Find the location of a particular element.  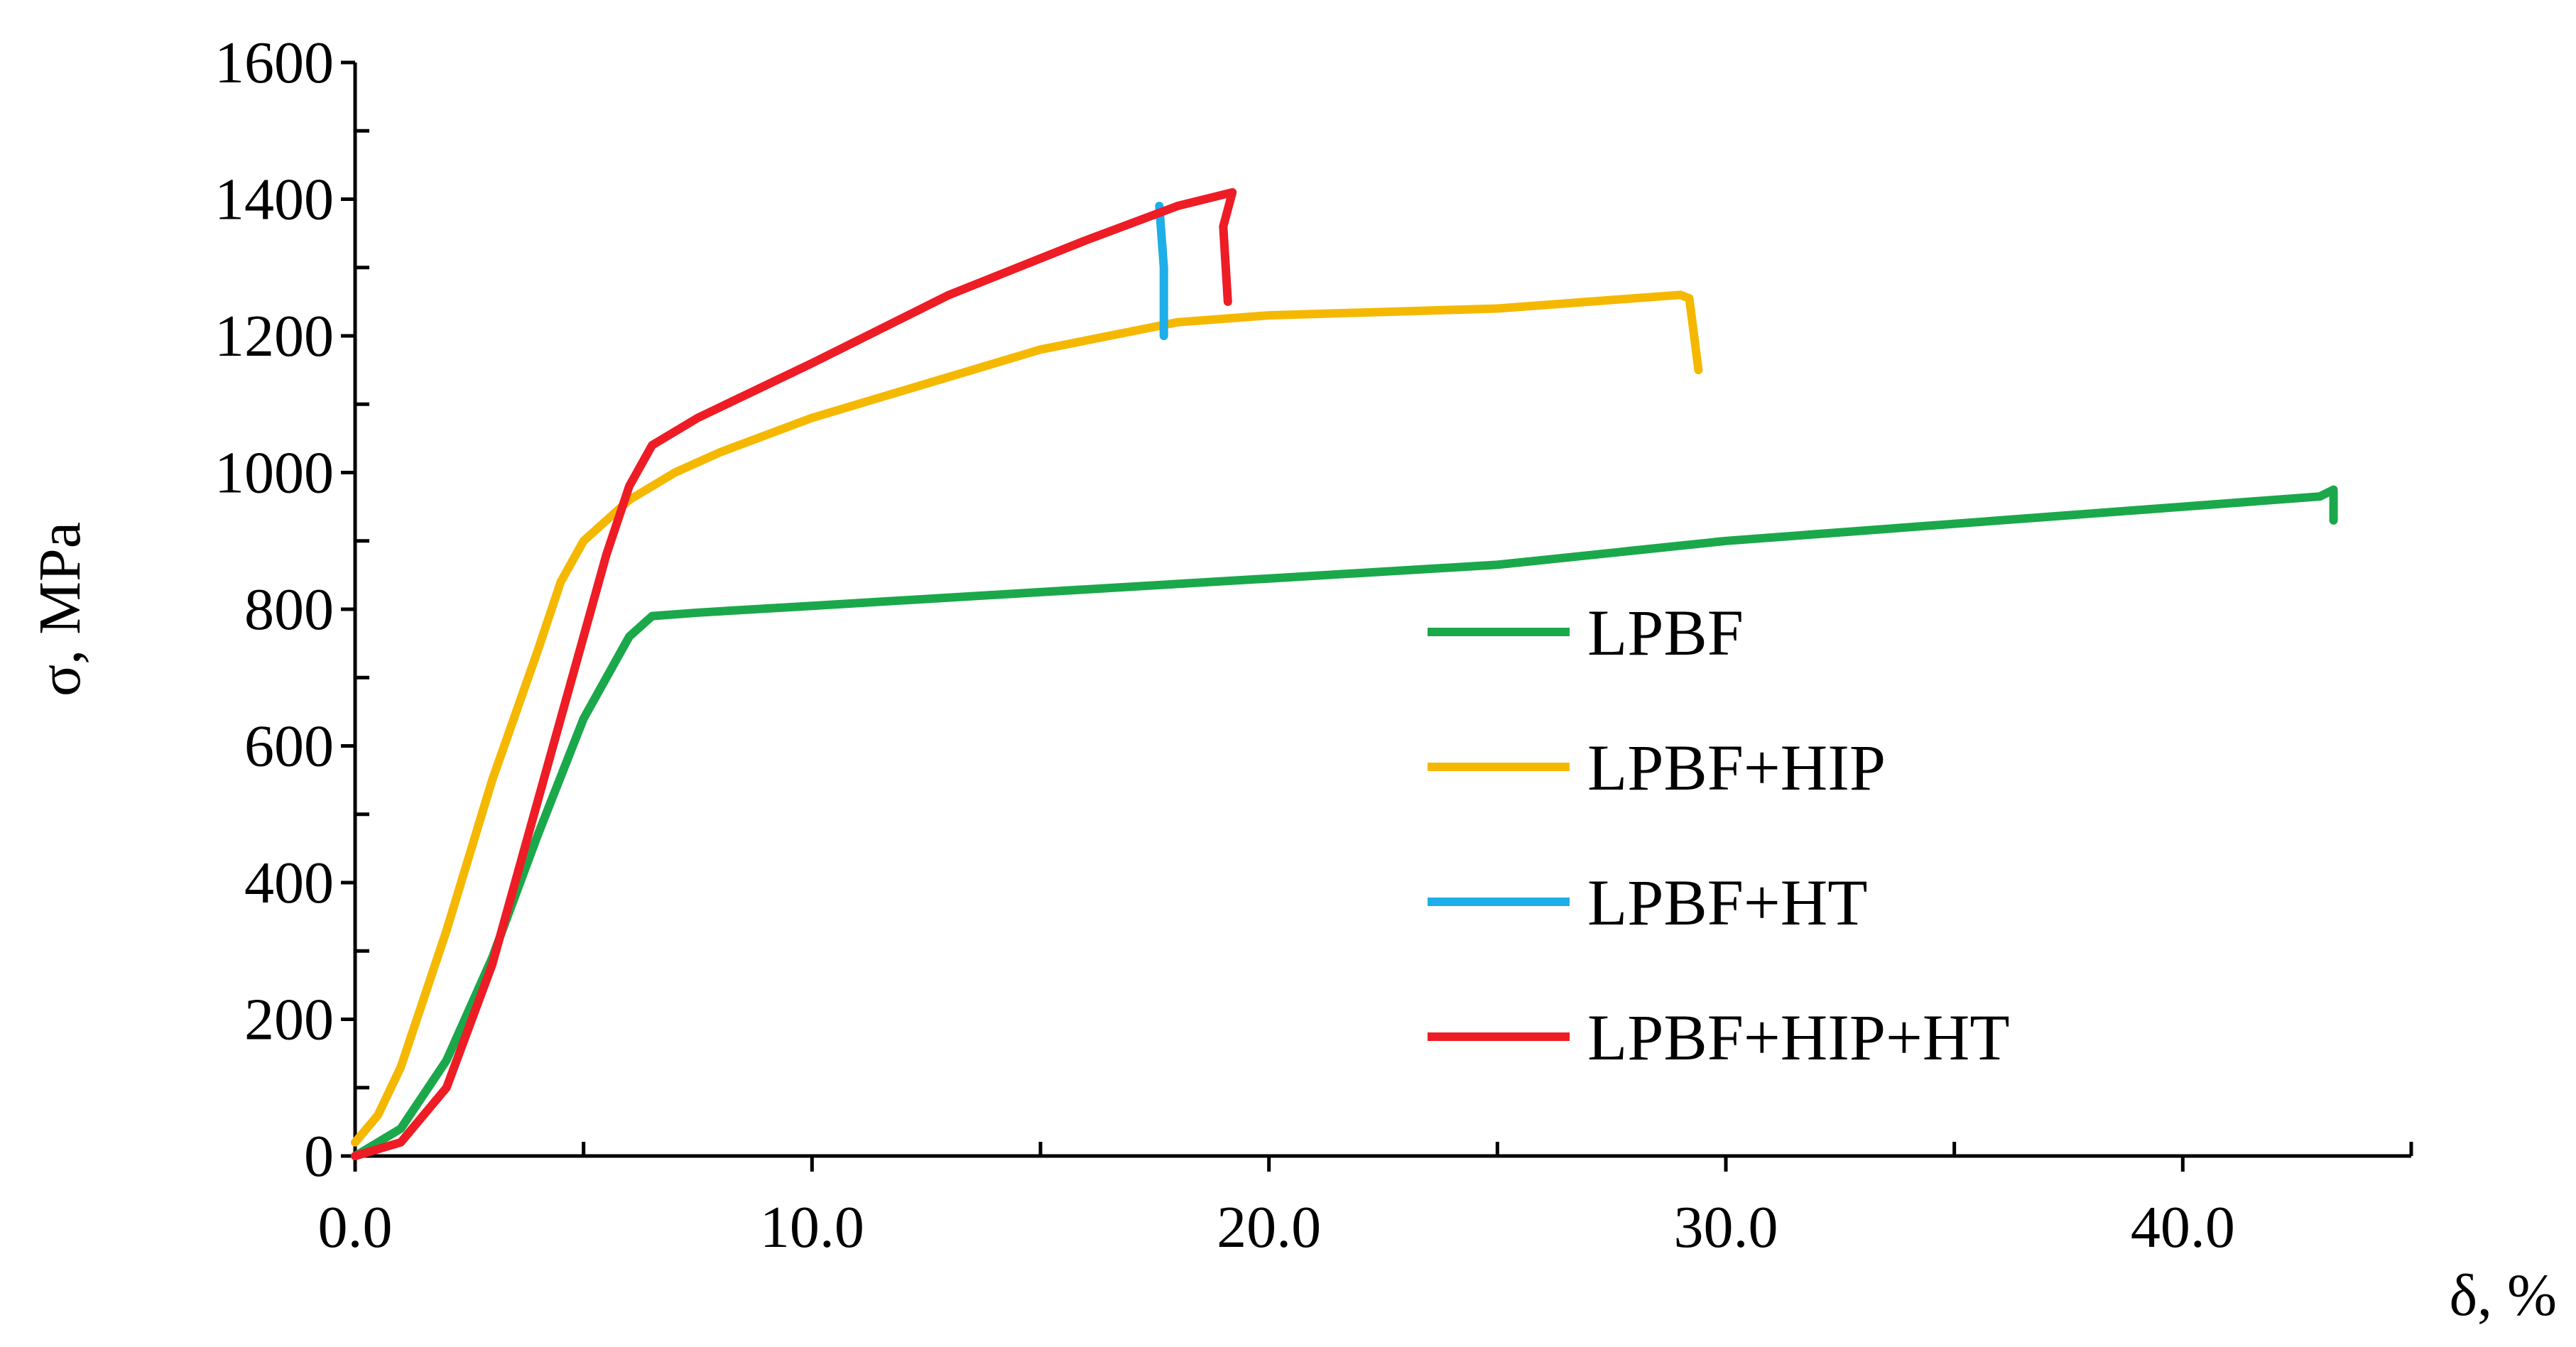

legend-label: LPBF+HIP is located at coordinates (1737, 768).